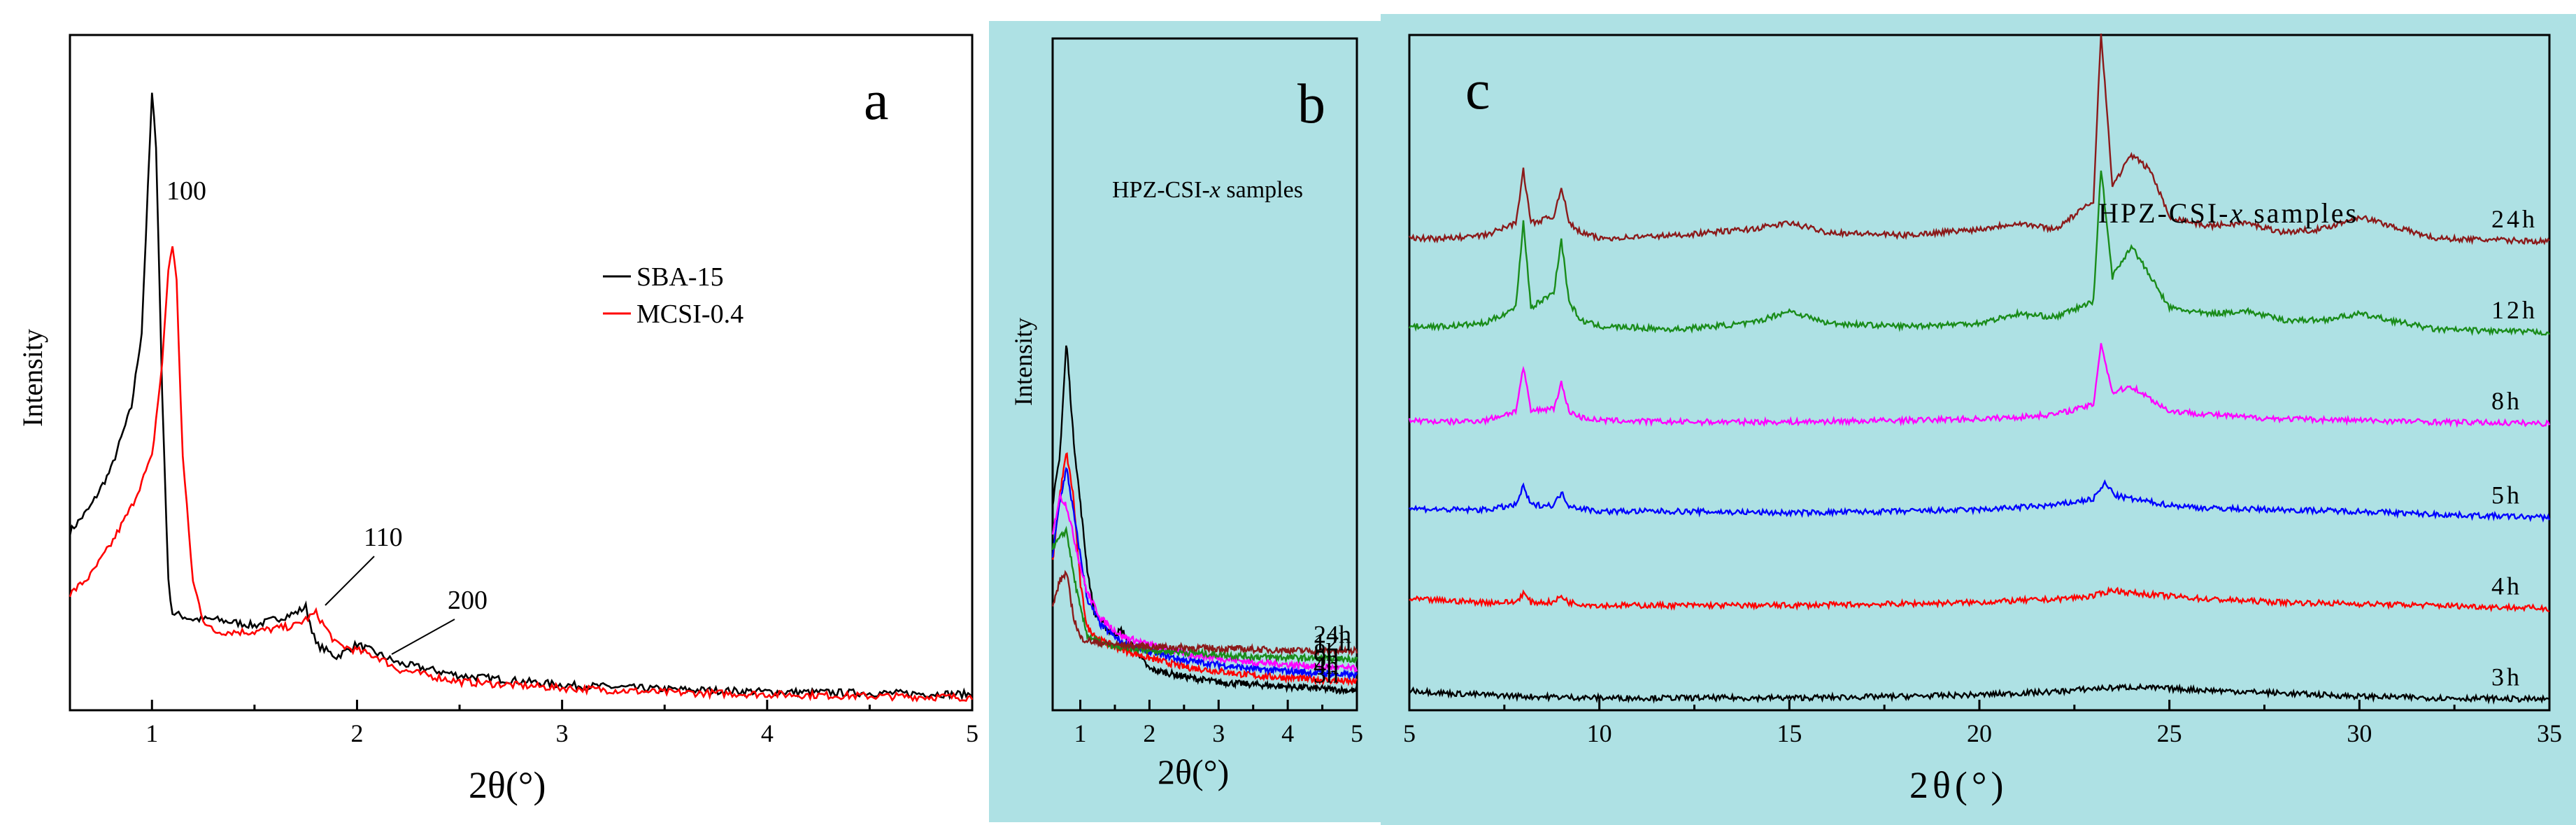  I want to click on panel-a-xlabel: 2θ(°), so click(507, 785).